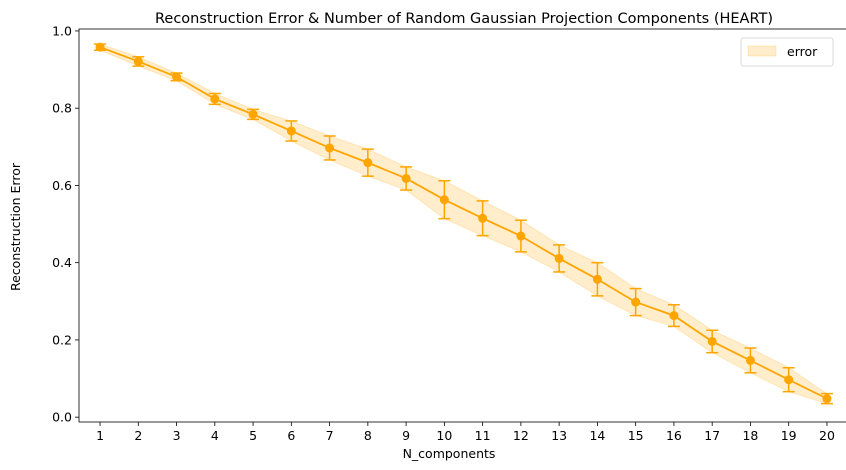 Image resolution: width=846 pixels, height=470 pixels. I want to click on y-tick-label: 0.2, so click(62, 339).